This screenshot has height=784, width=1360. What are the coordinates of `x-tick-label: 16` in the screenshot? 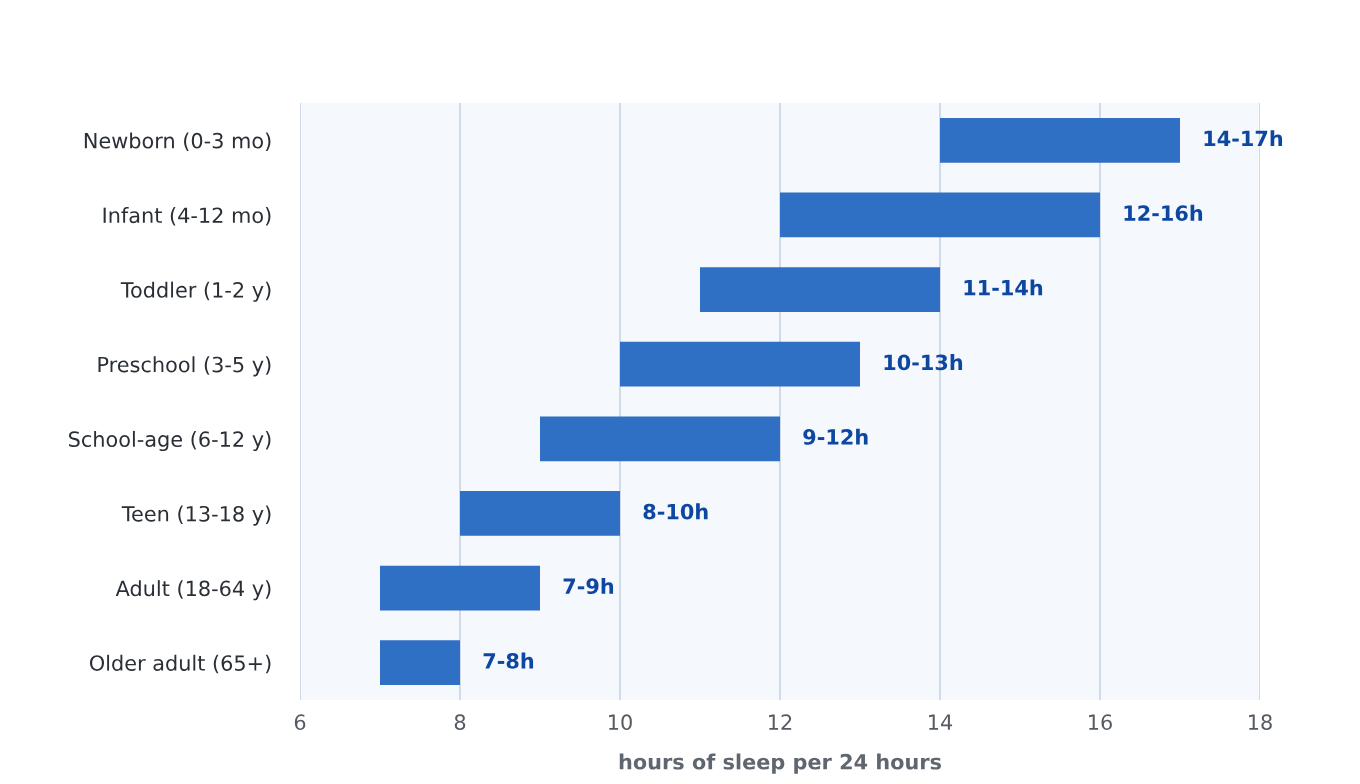 It's located at (1100, 722).